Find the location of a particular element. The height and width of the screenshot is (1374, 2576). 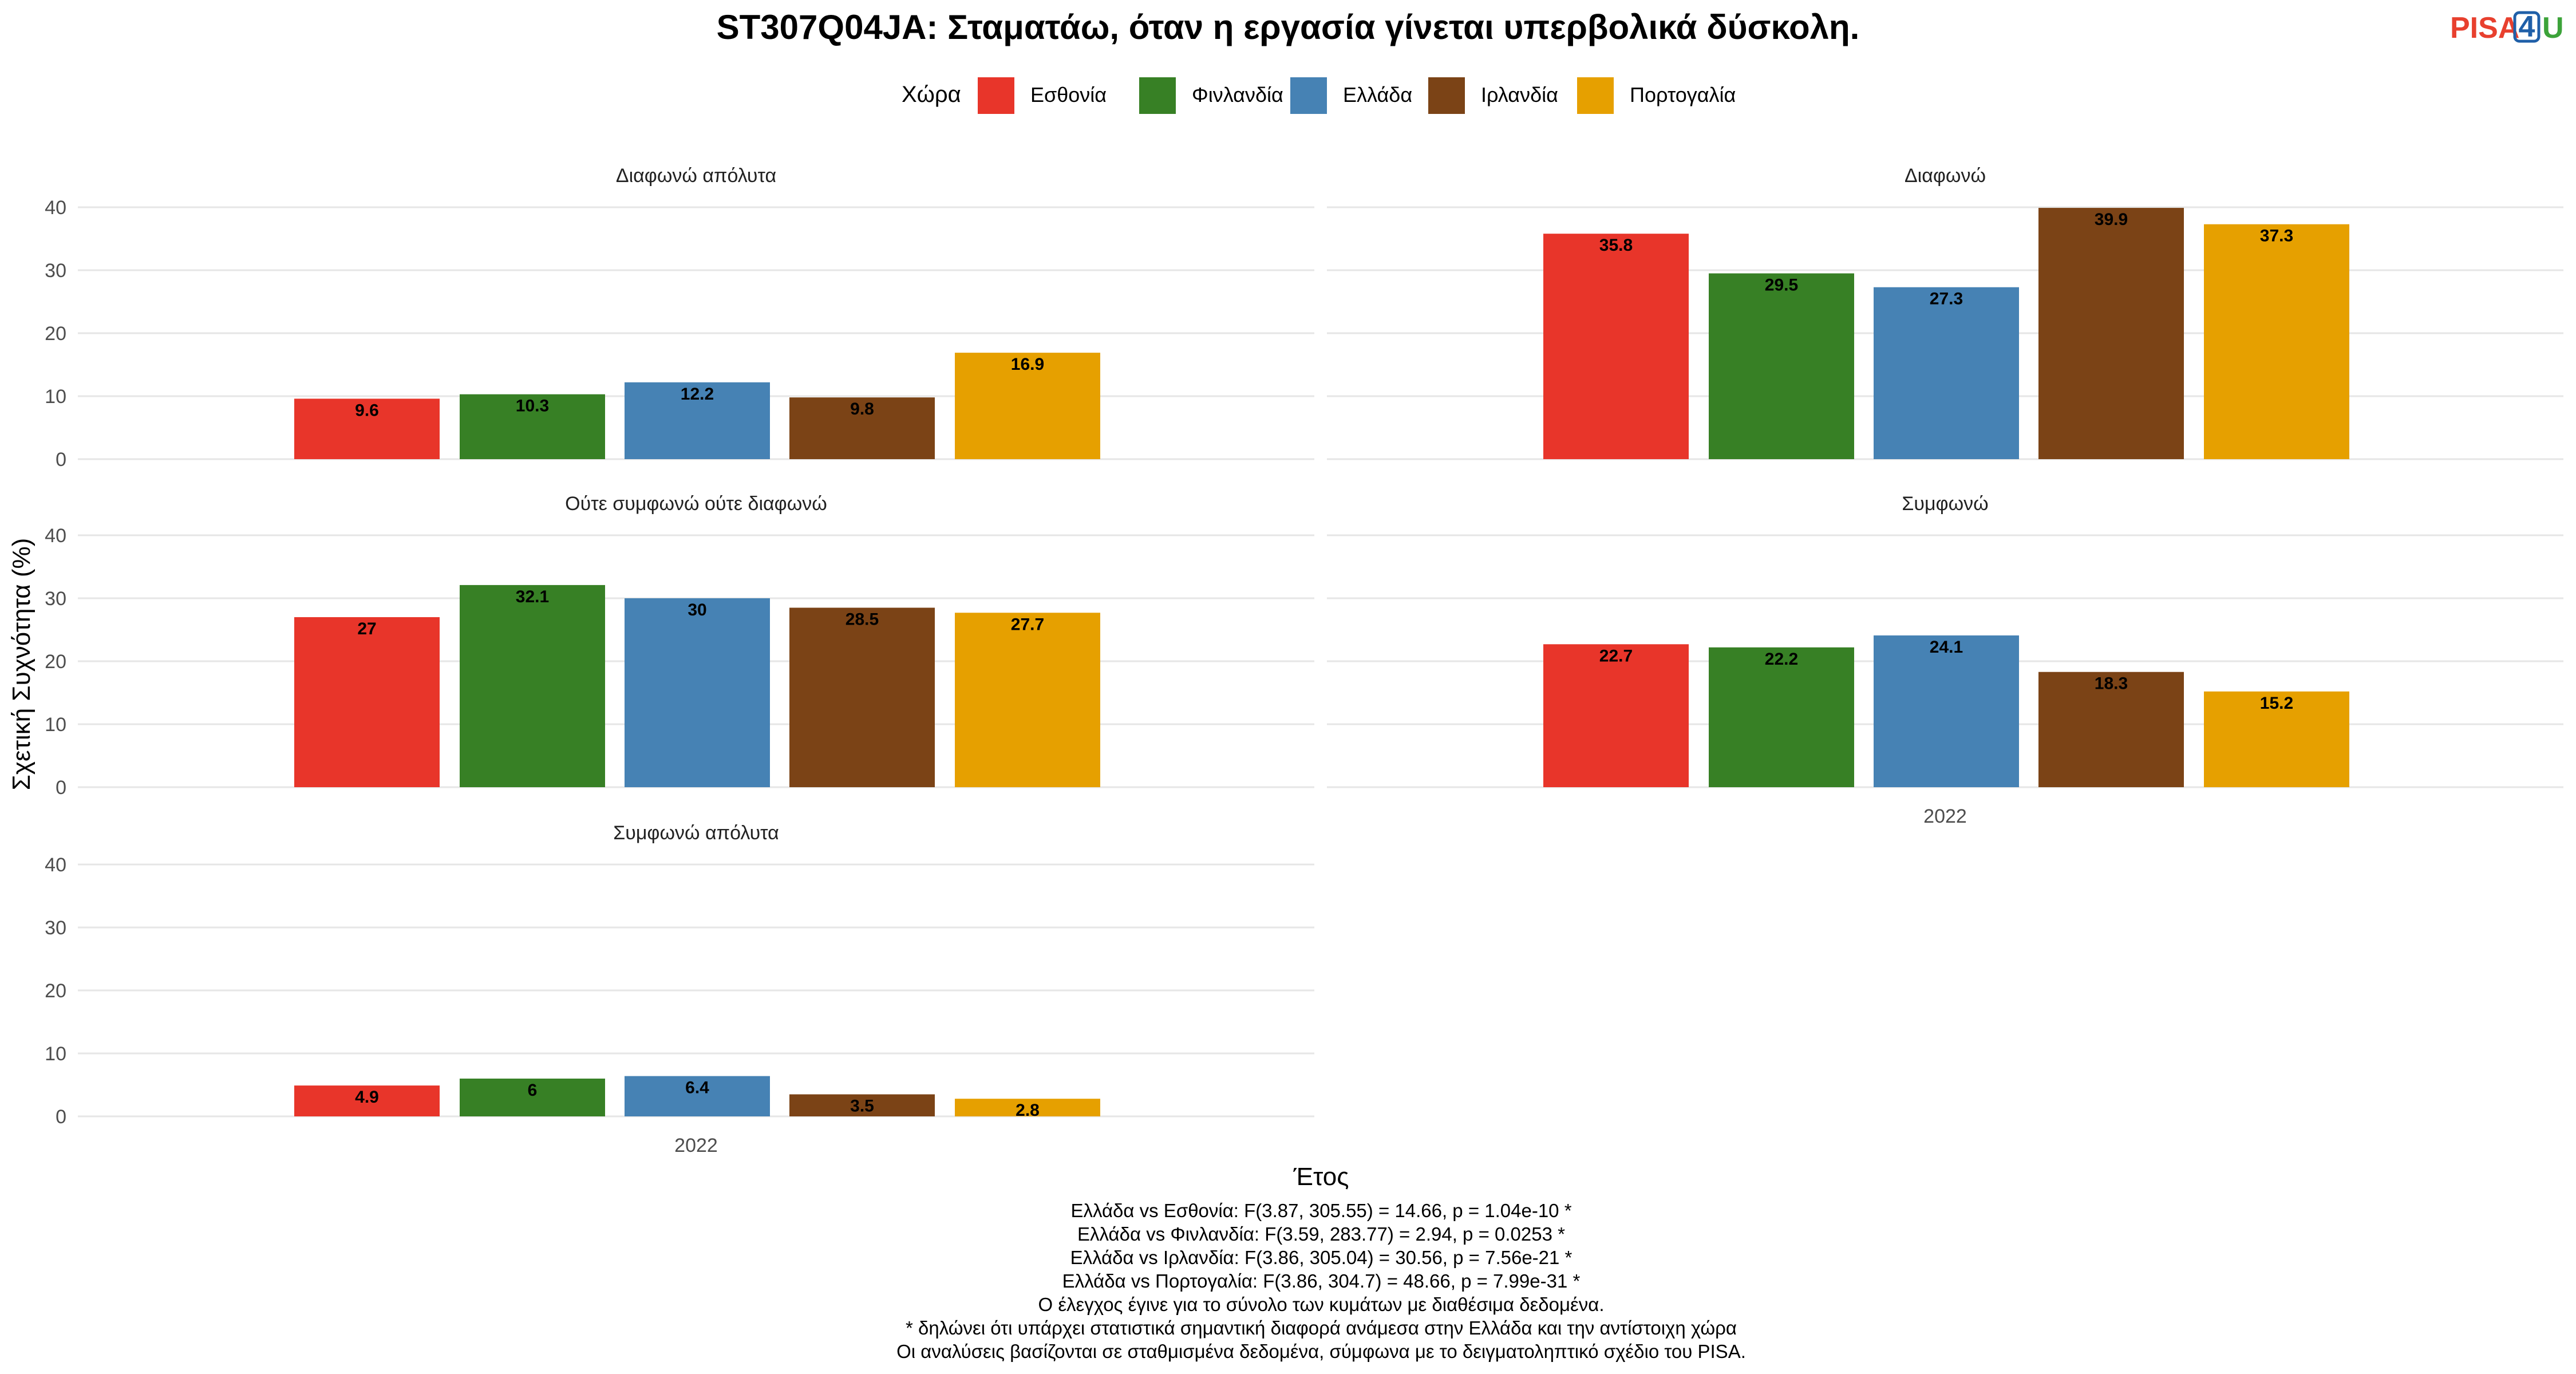

bar-value-label: 2.8 is located at coordinates (1028, 1111).